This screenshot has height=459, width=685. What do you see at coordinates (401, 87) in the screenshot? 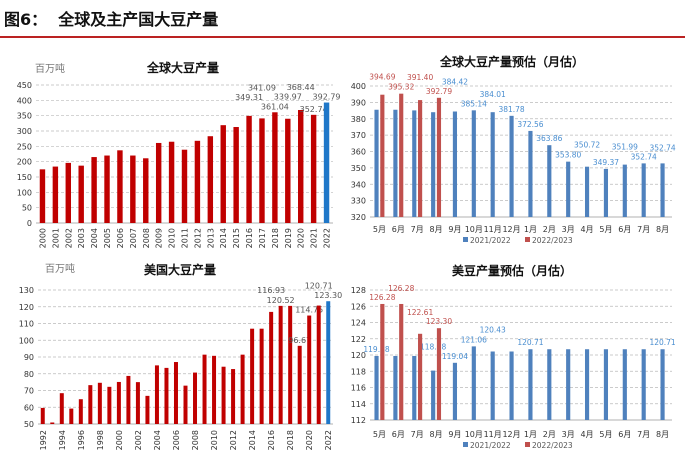
I see `data-label: 395.32` at bounding box center [401, 87].